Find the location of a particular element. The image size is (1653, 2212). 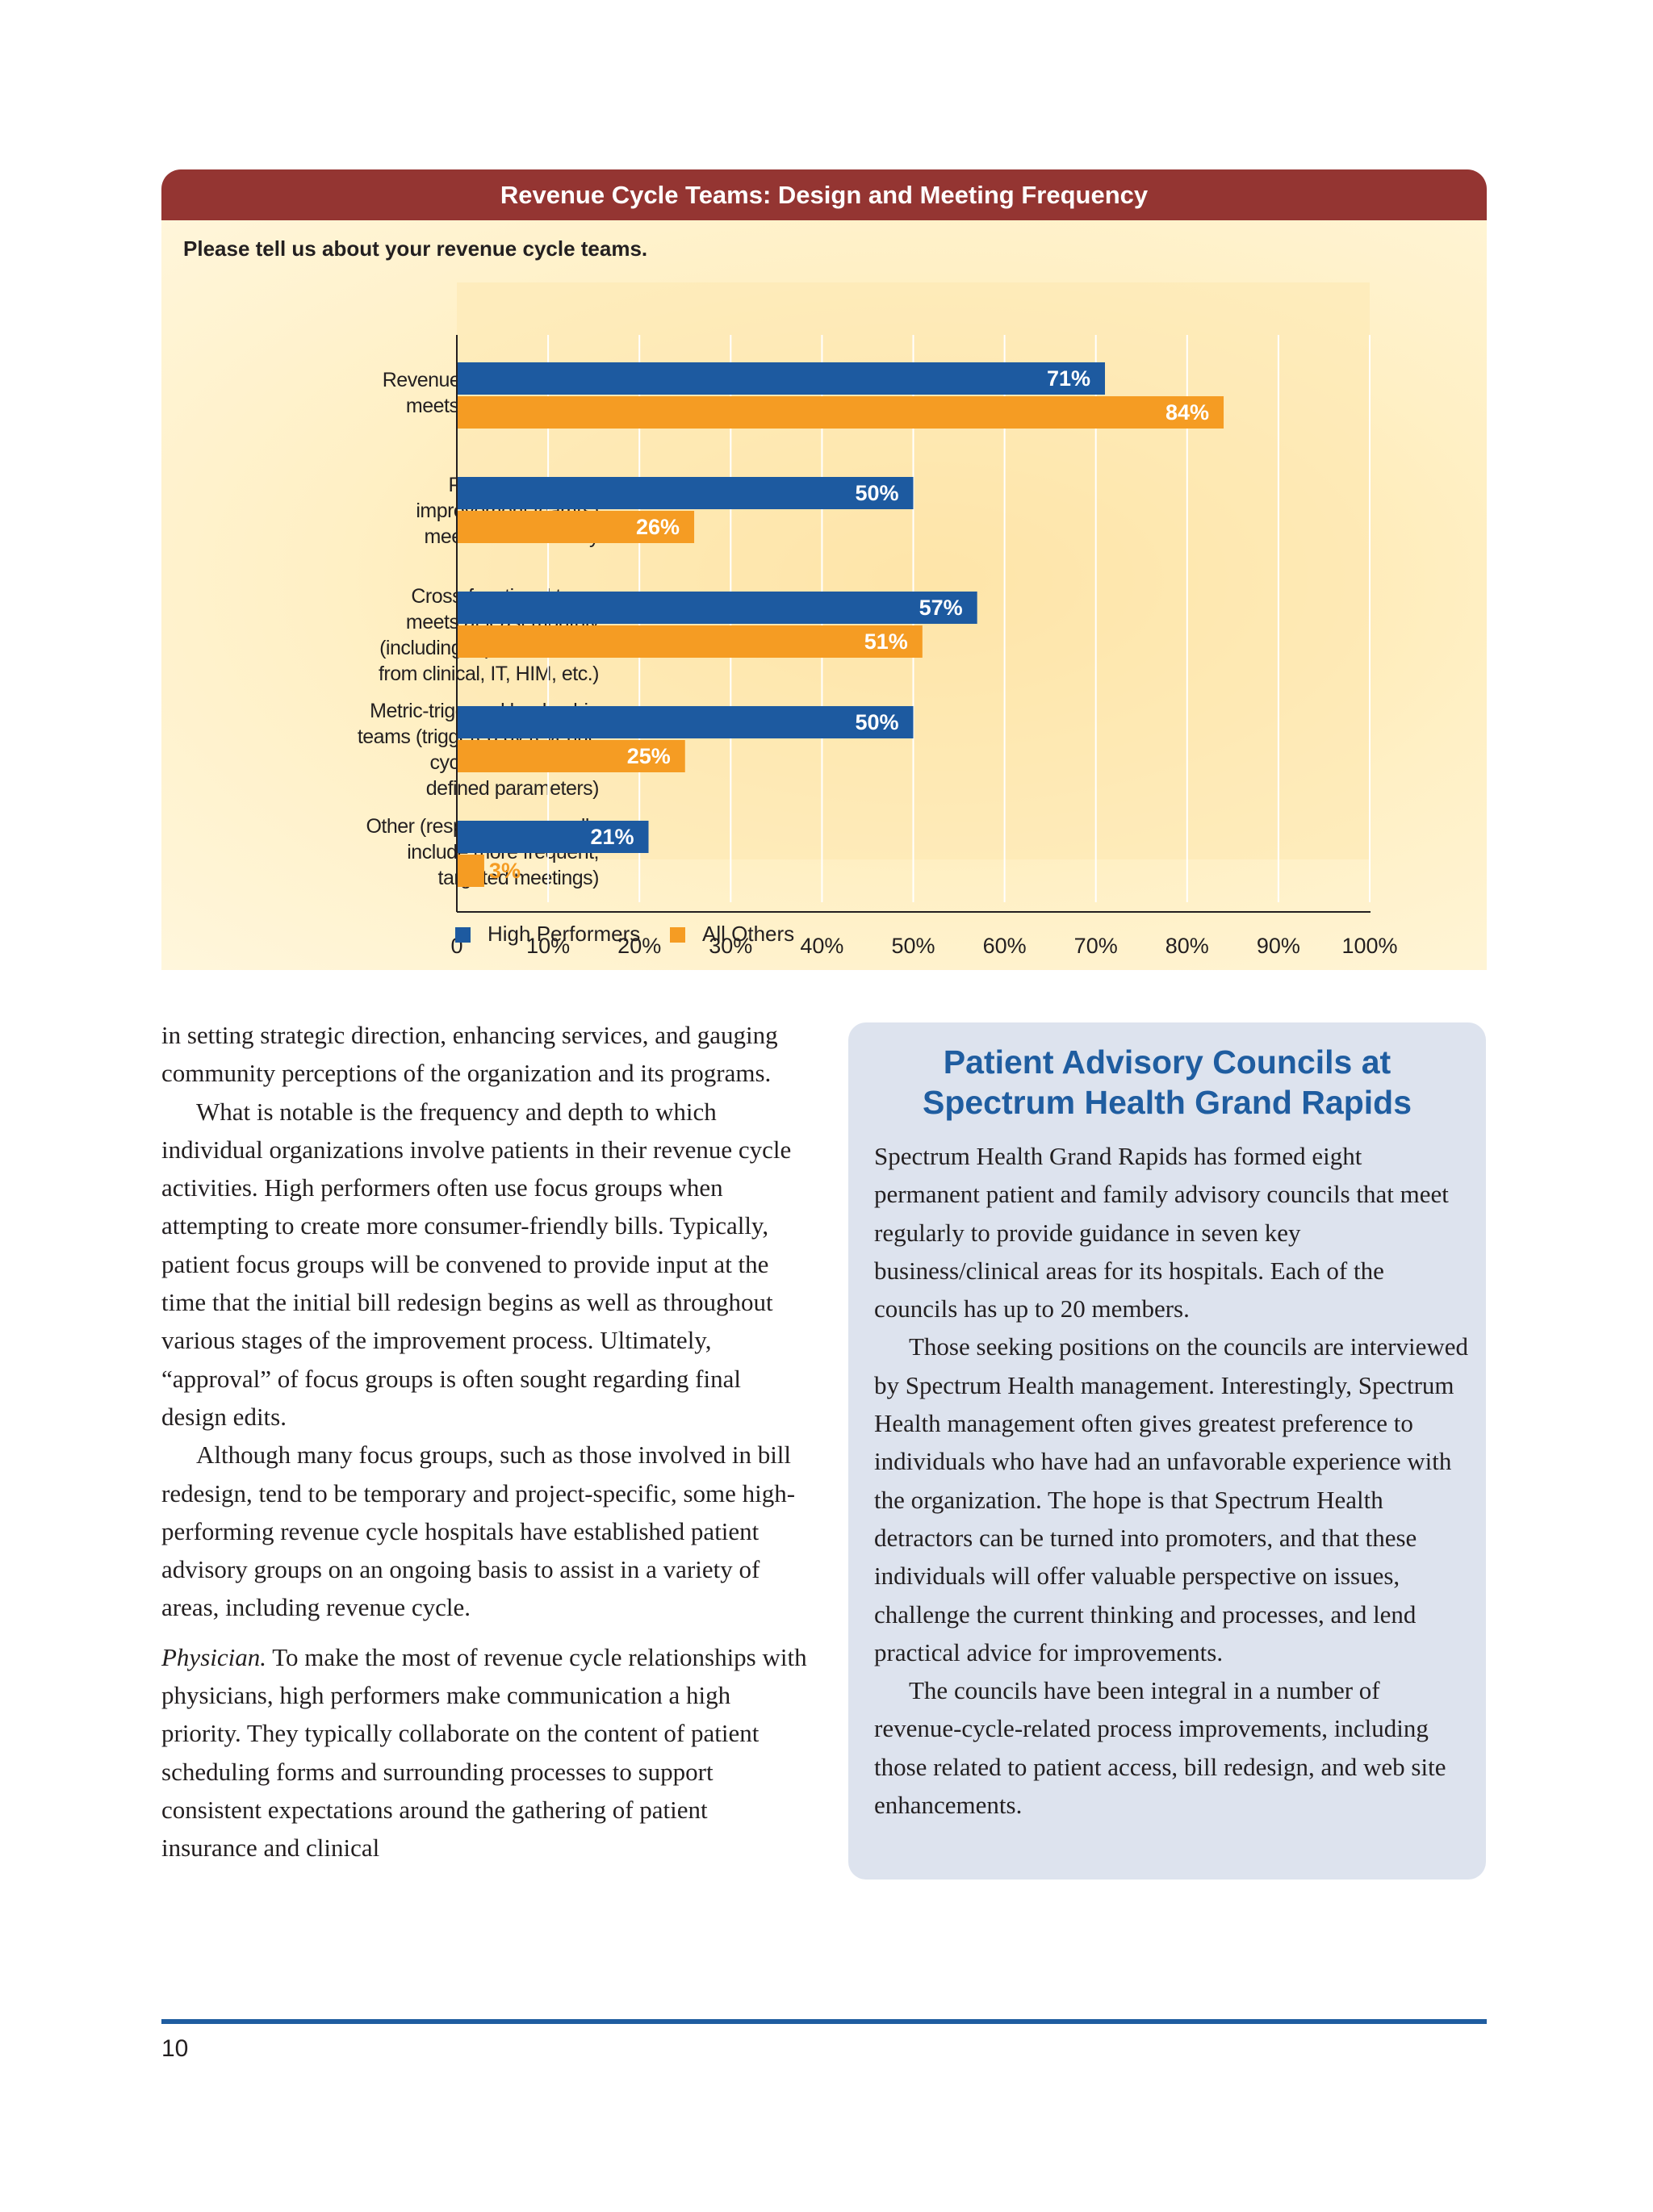

footer-rule is located at coordinates (824, 2021).